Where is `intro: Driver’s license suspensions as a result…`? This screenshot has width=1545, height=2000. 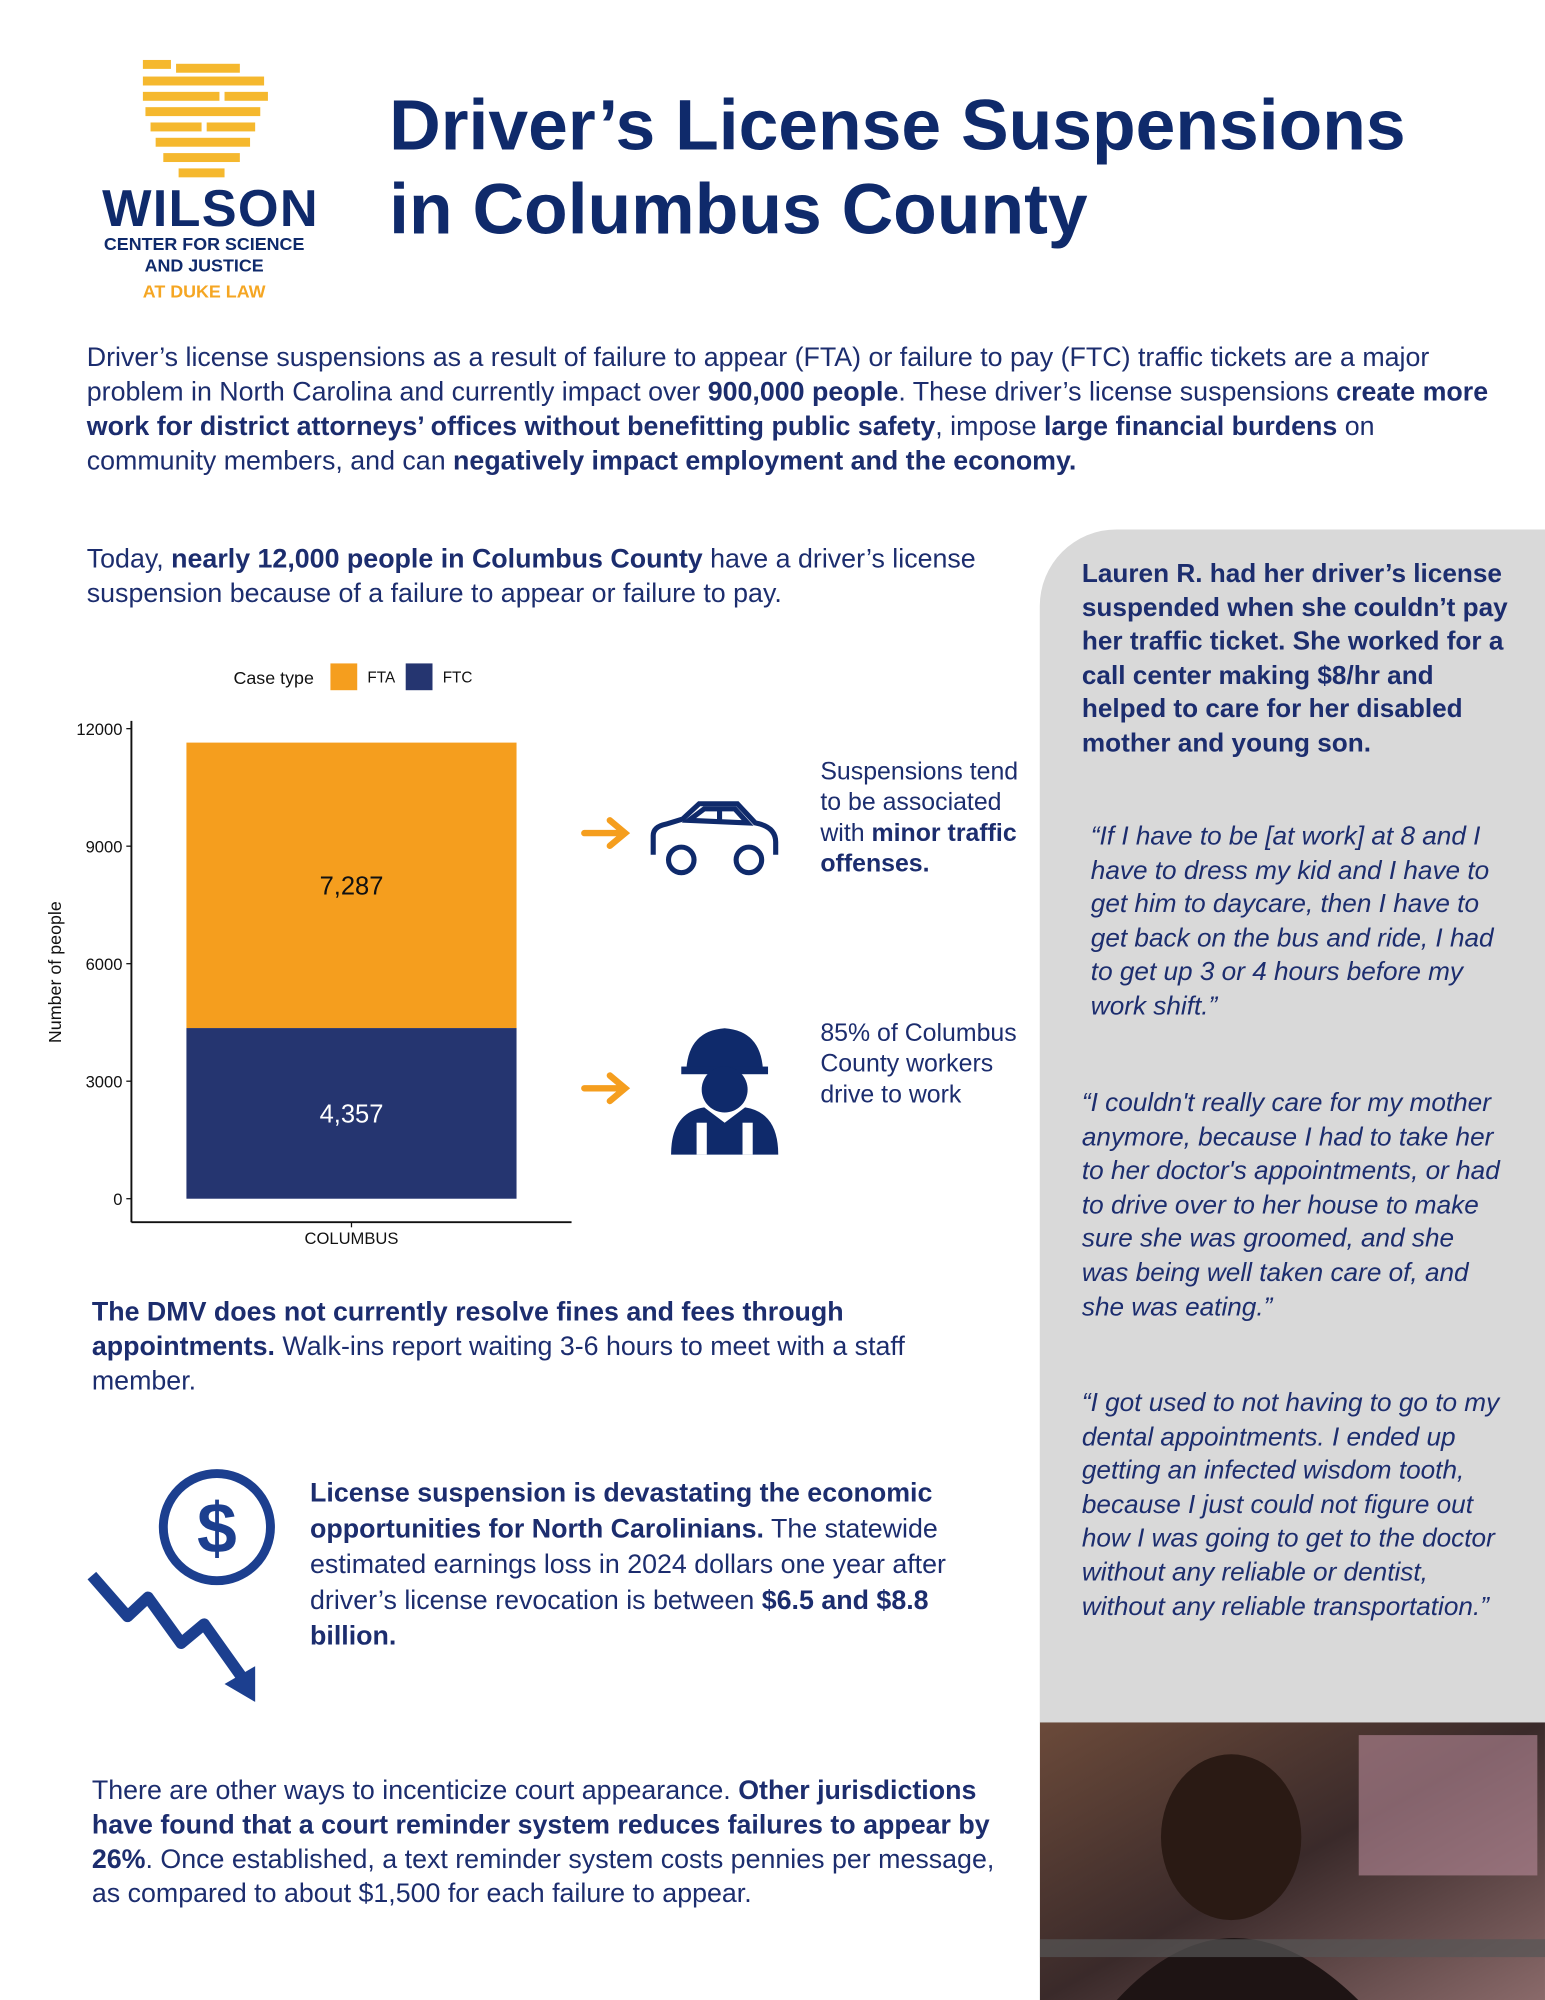 intro: Driver’s license suspensions as a result… is located at coordinates (788, 410).